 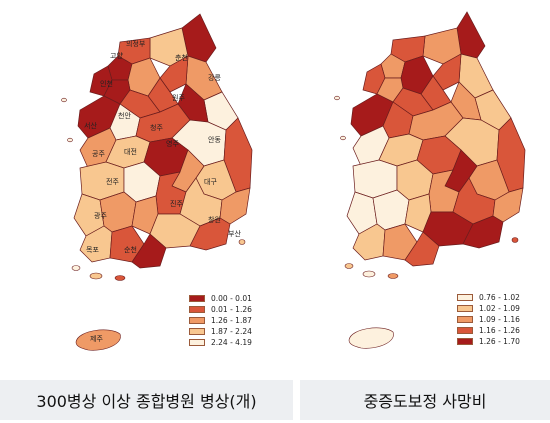 What do you see at coordinates (156, 128) in the screenshot?
I see `city-label: 청주` at bounding box center [156, 128].